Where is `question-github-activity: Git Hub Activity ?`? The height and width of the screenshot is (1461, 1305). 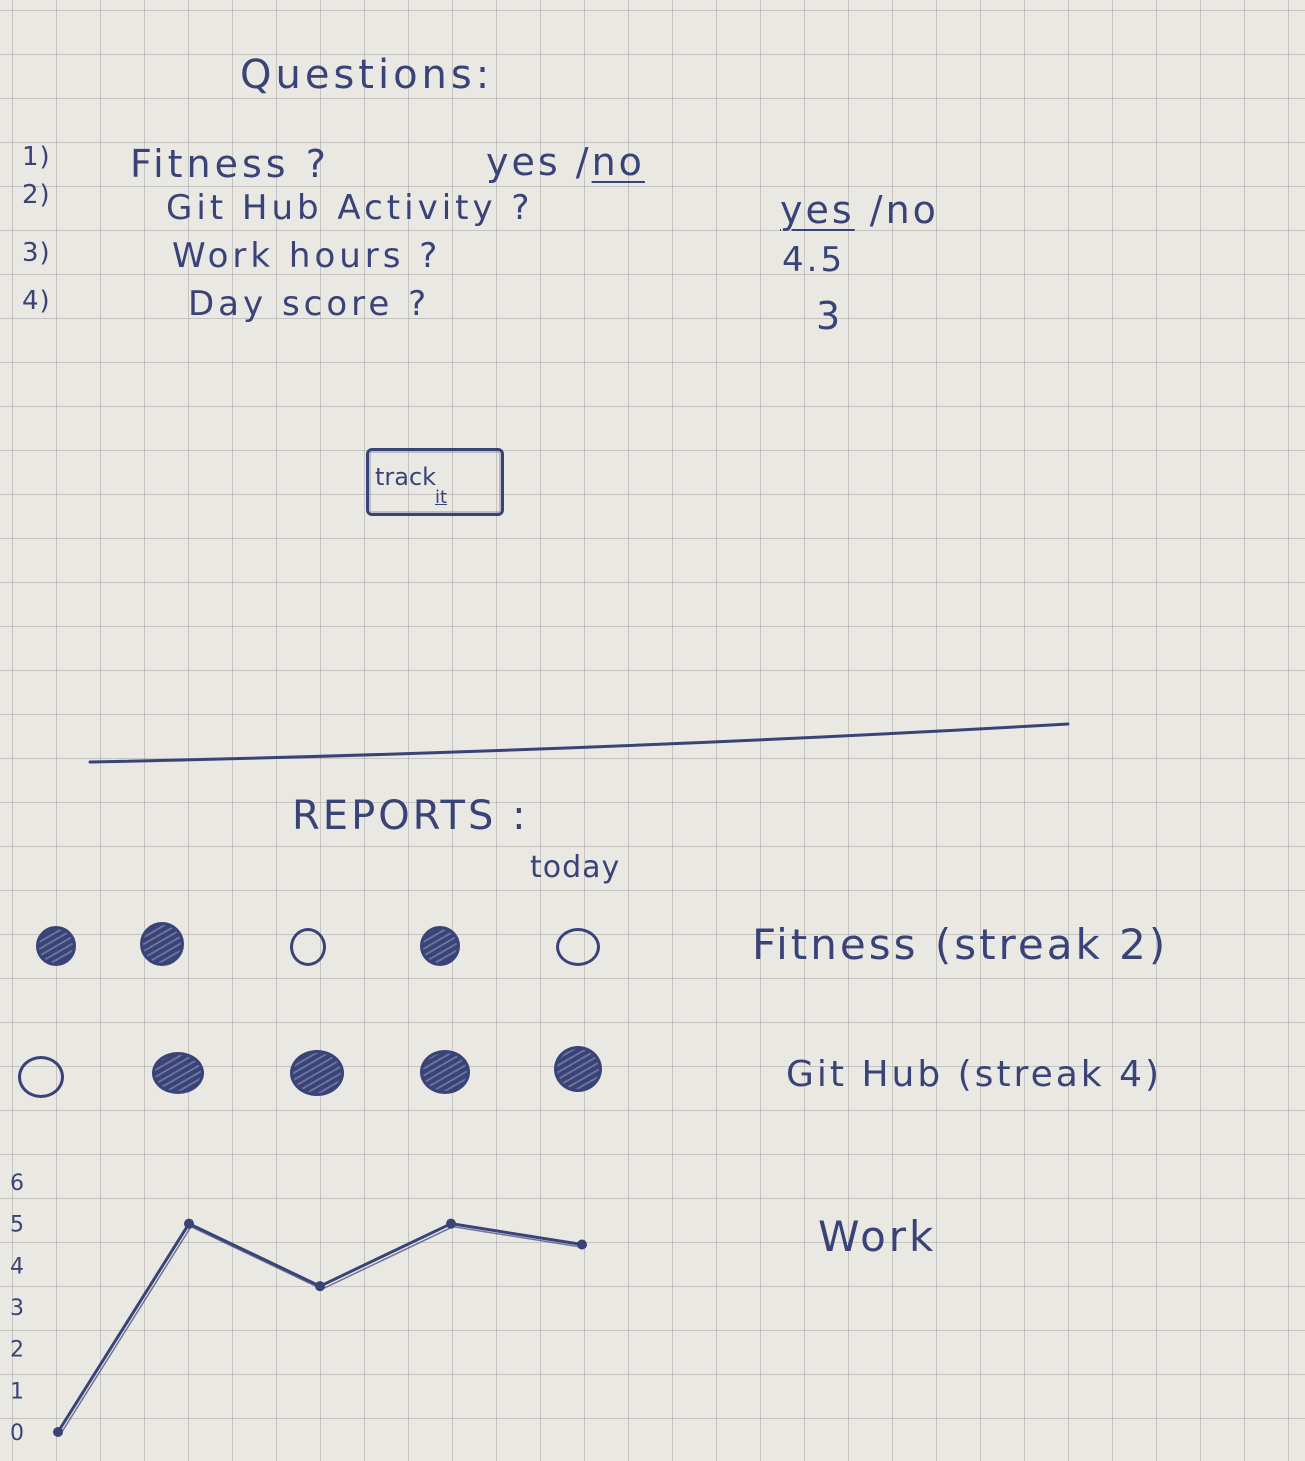 question-github-activity: Git Hub Activity ? is located at coordinates (350, 208).